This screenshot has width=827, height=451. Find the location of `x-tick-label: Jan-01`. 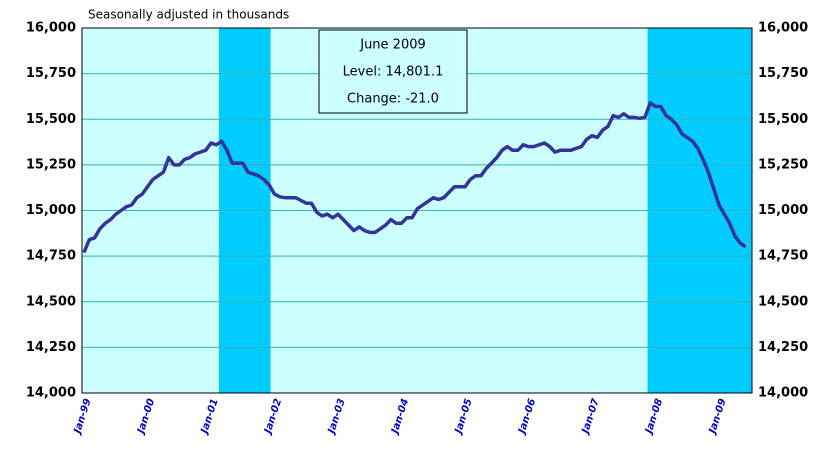

x-tick-label: Jan-01 is located at coordinates (210, 416).